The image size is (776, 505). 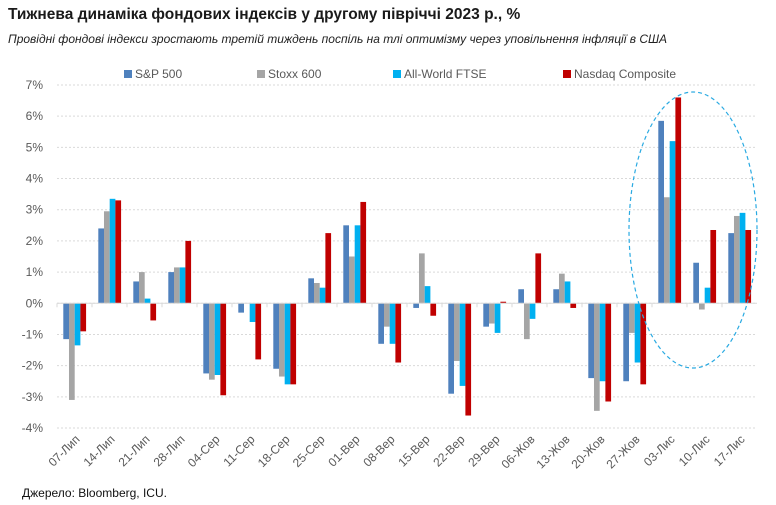 I want to click on x-tick-label: 20-Жов, so click(x=587, y=451).